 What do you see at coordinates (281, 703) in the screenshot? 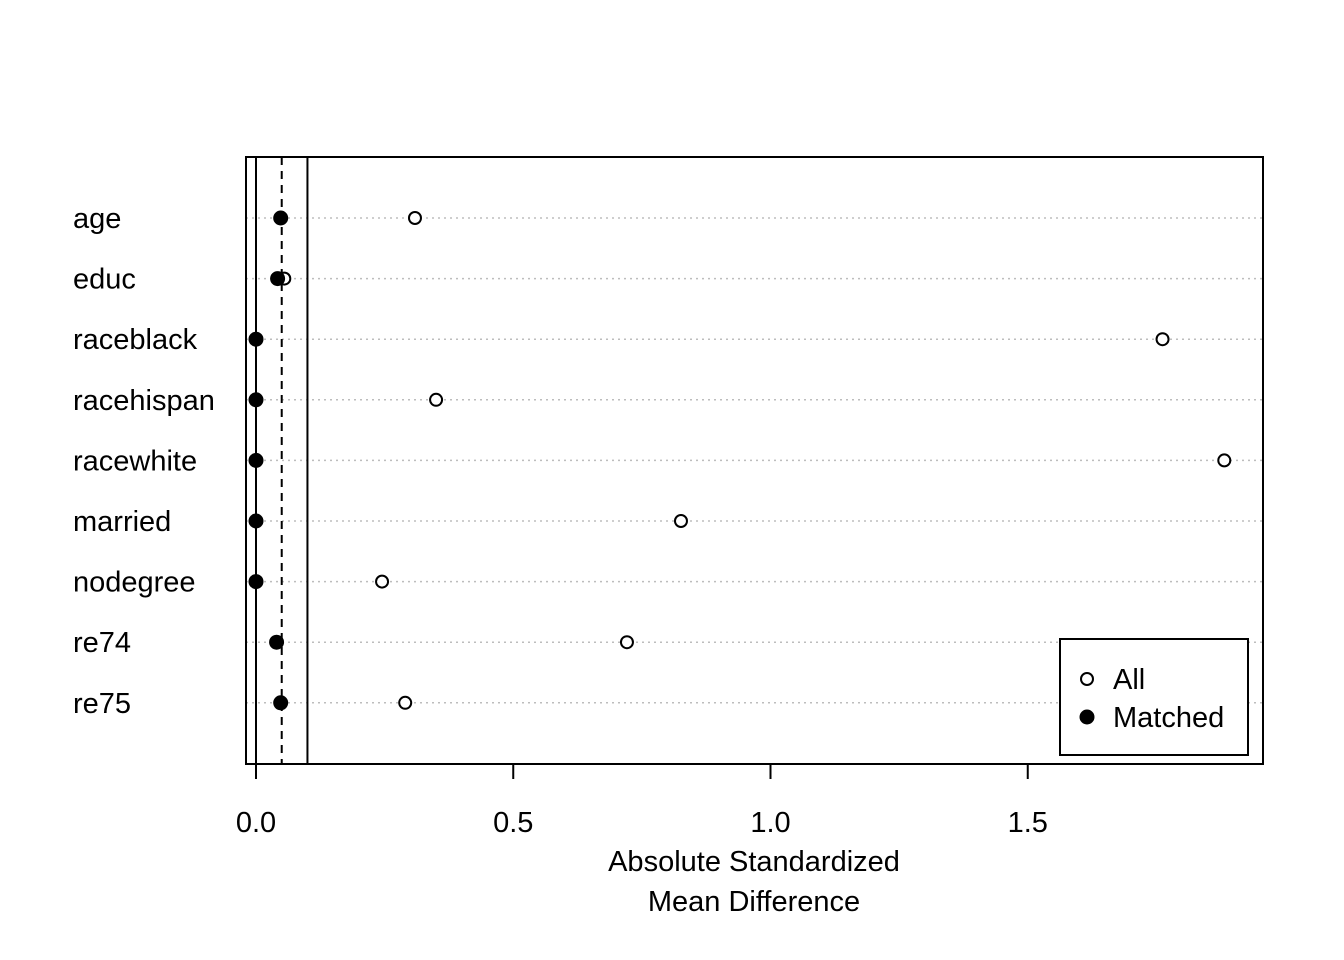
I see `point-matched-re75` at bounding box center [281, 703].